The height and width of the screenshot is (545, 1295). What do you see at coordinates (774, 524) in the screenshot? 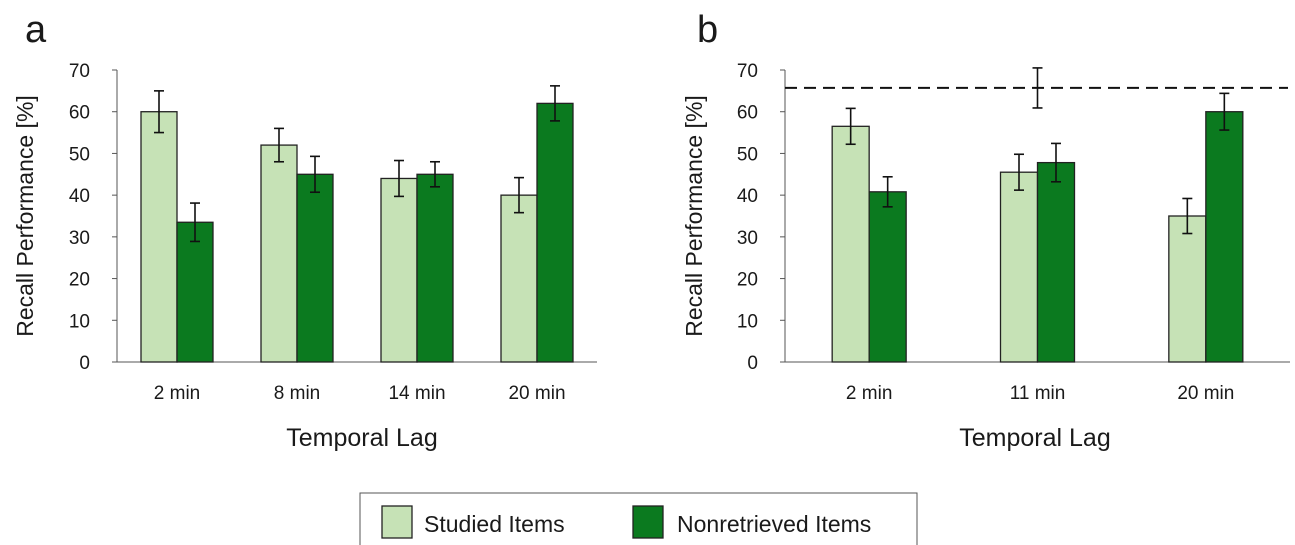
I see `legend-label-nonretrieved: Nonretrieved Items` at bounding box center [774, 524].